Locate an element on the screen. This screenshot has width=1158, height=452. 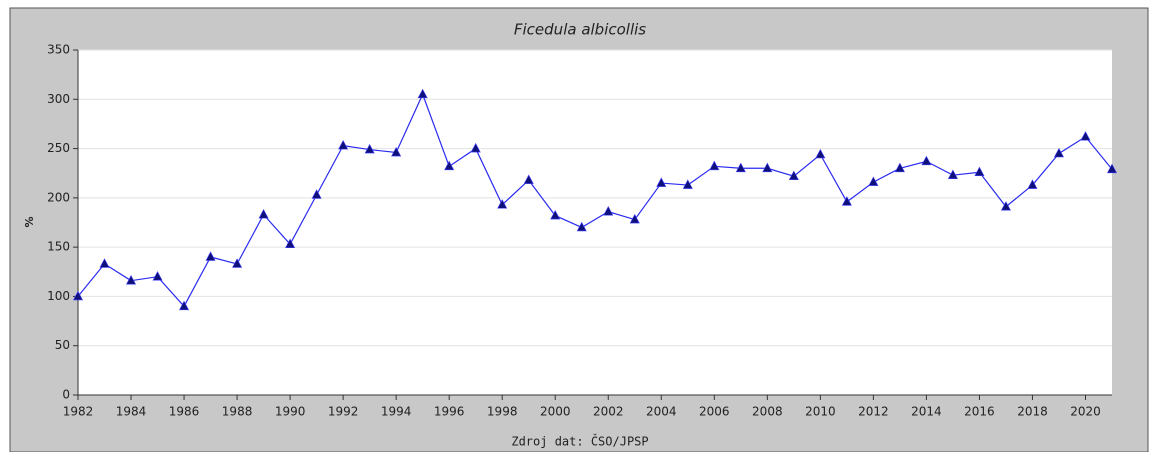
x-tick-label: 2008 is located at coordinates (767, 412).